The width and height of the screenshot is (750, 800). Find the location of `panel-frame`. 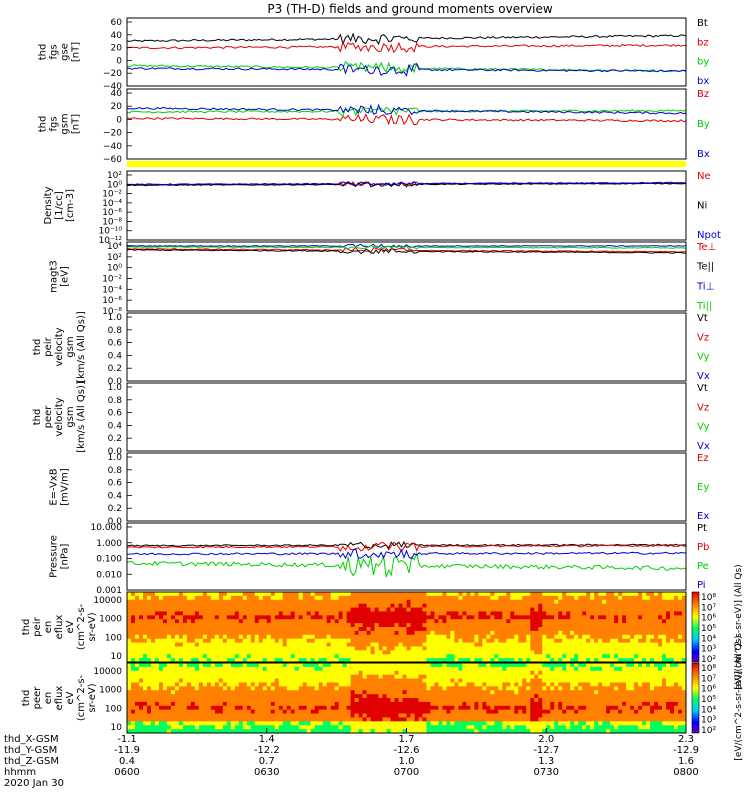

panel-frame is located at coordinates (406, 487).